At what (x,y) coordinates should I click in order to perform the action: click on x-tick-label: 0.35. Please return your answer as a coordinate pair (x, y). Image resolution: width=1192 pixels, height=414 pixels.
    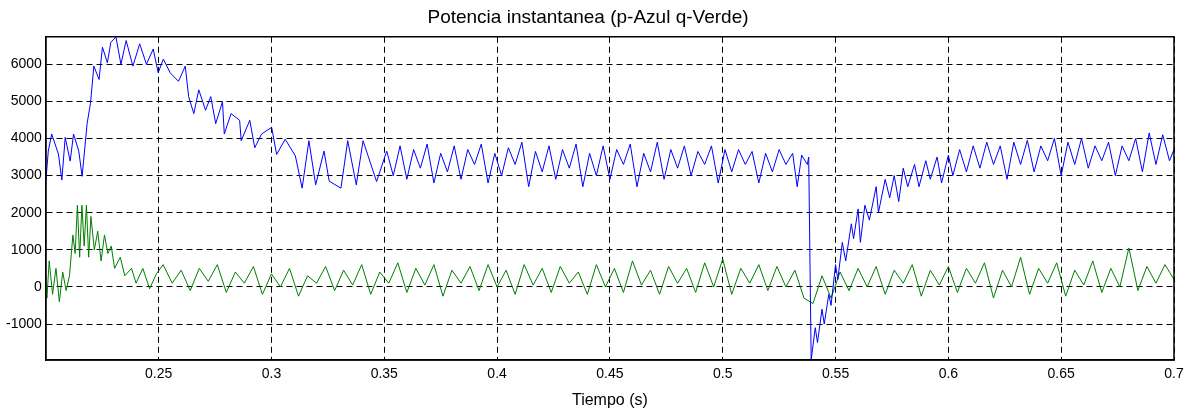
    Looking at the image, I should click on (384, 373).